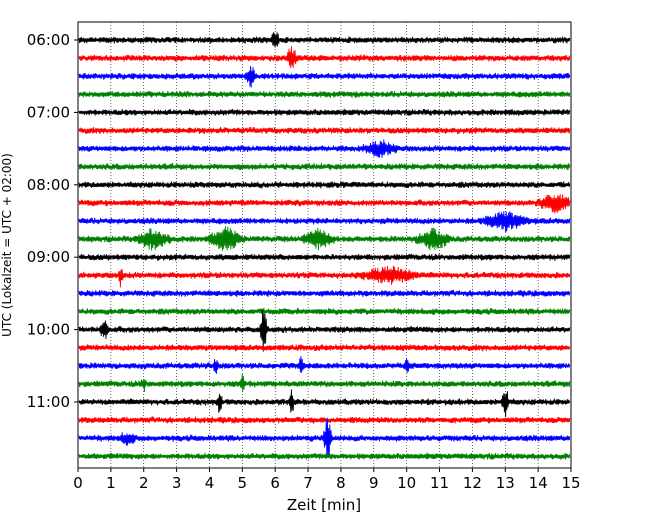  What do you see at coordinates (48, 330) in the screenshot?
I see `y-tick-label: 10:00` at bounding box center [48, 330].